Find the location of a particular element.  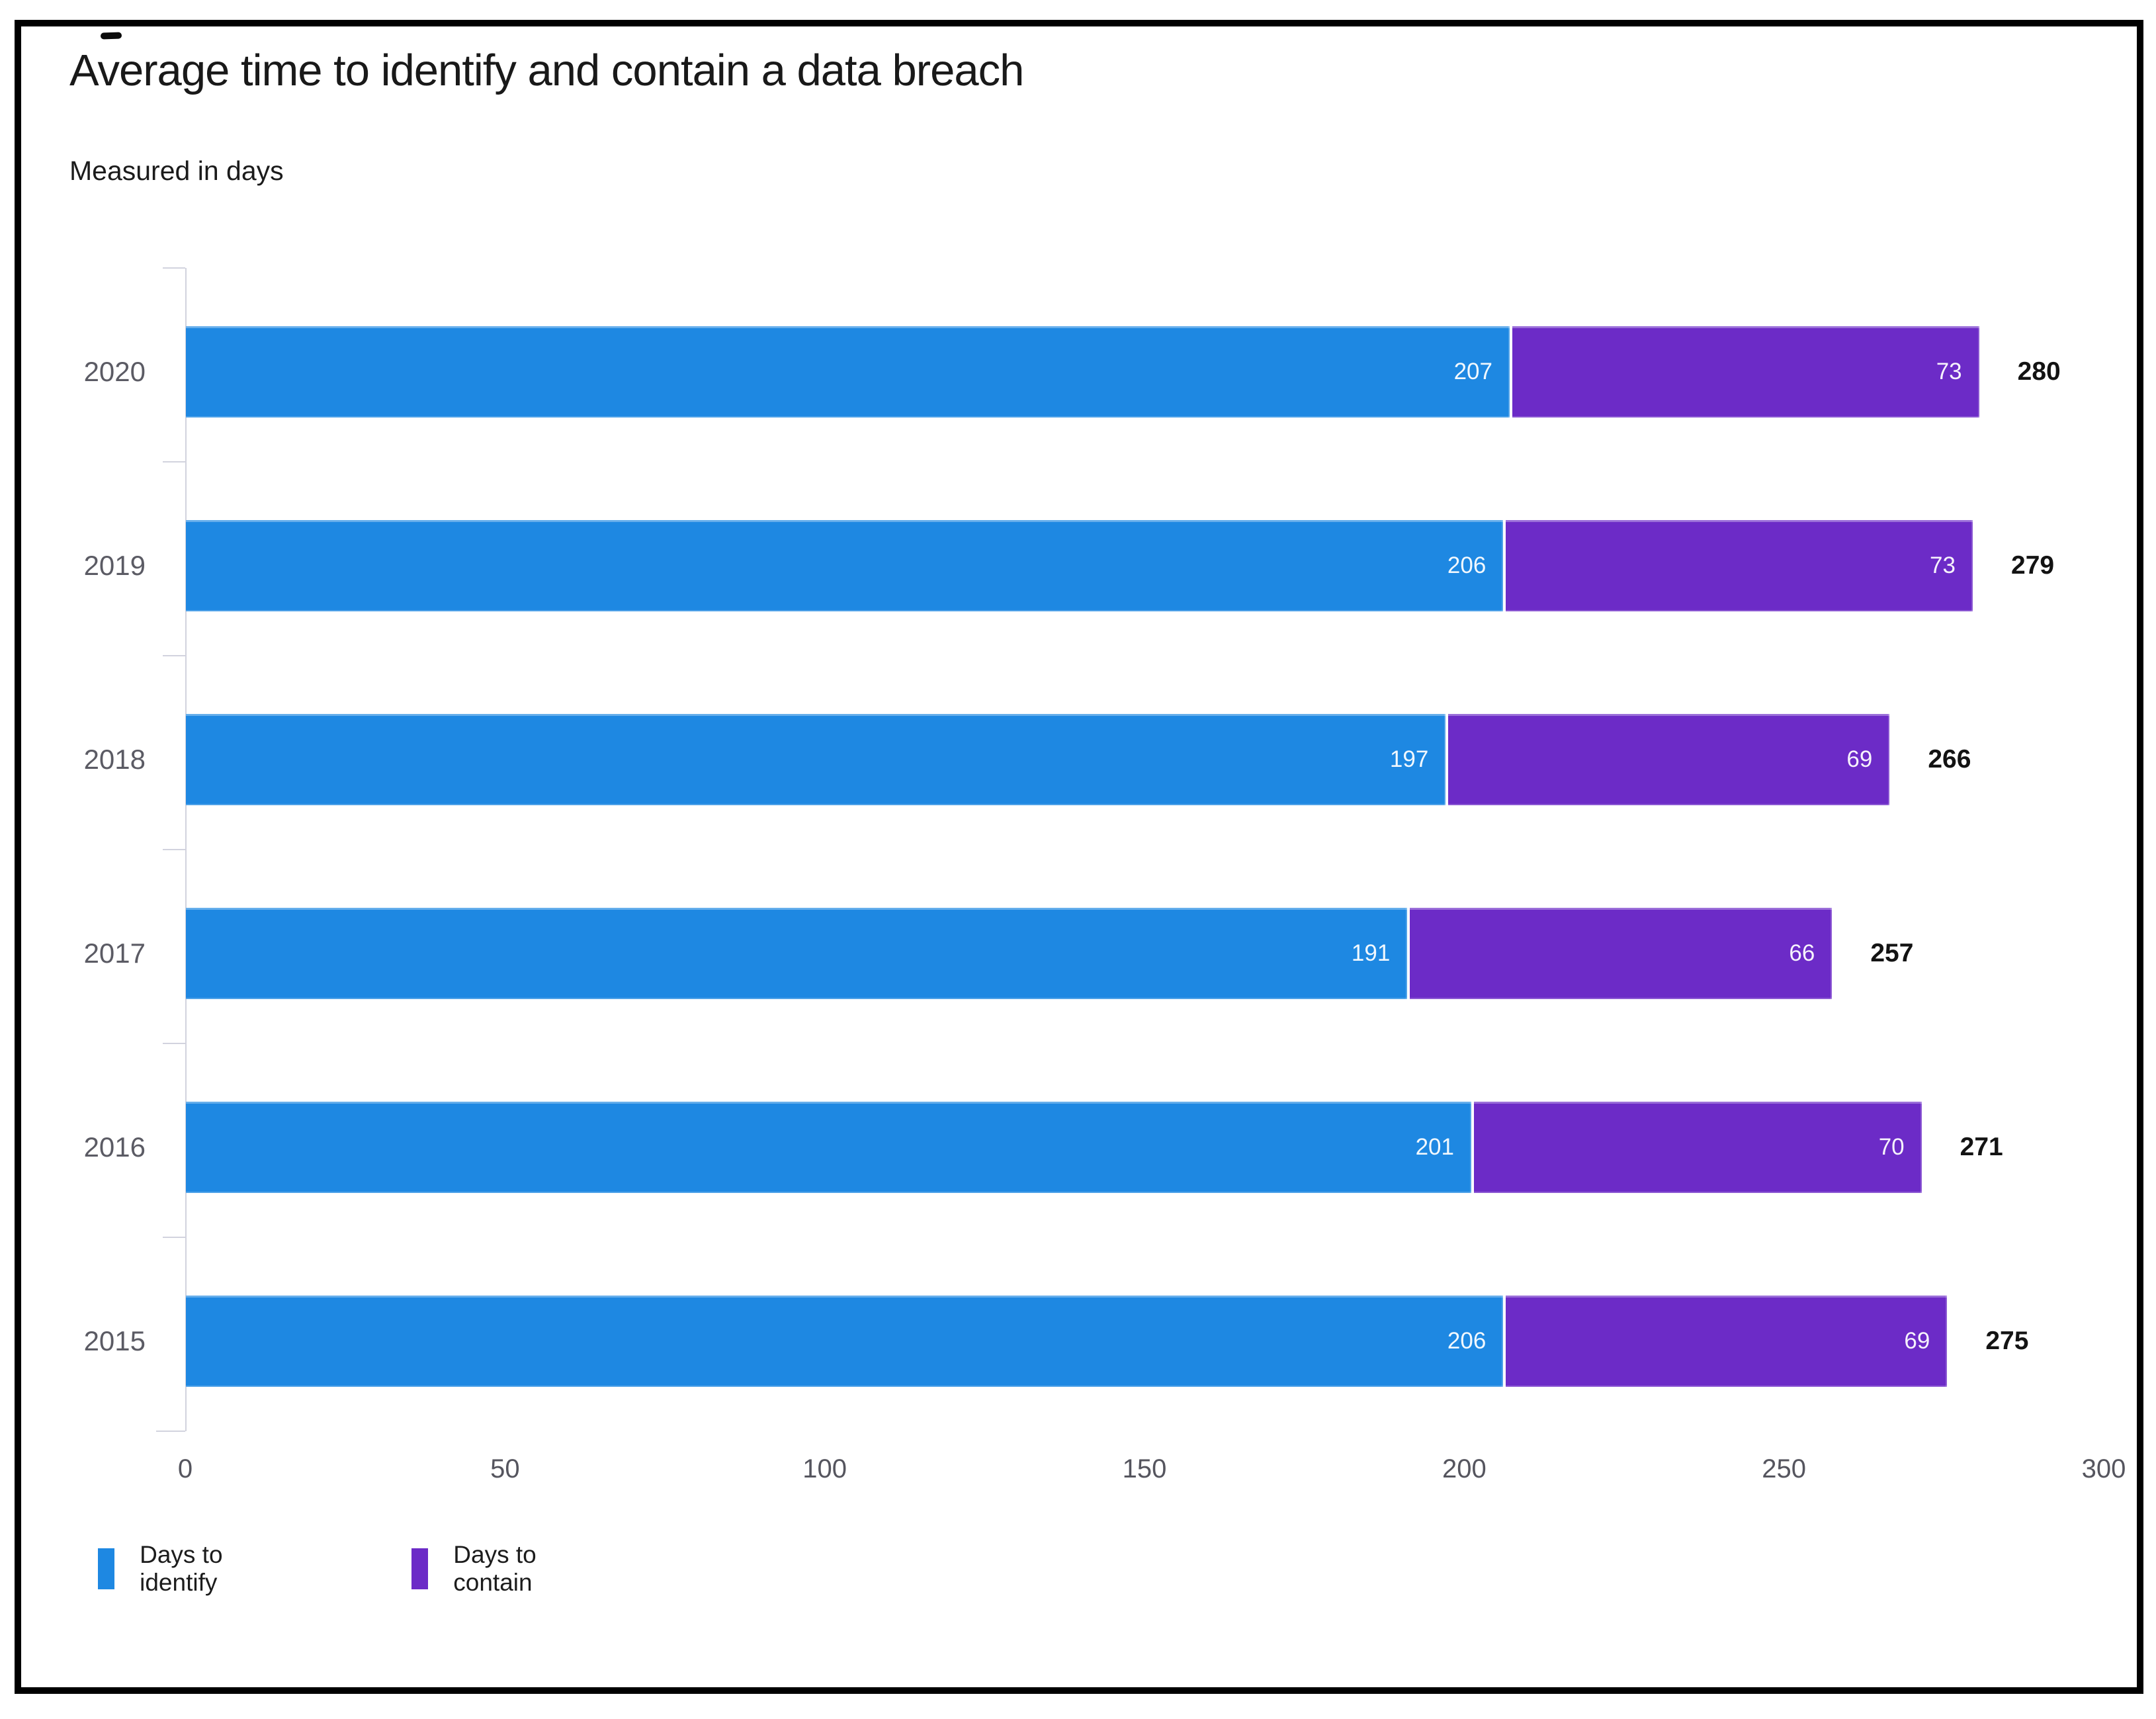

bar-segment-days-to-identify: 201 is located at coordinates (828, 1147).